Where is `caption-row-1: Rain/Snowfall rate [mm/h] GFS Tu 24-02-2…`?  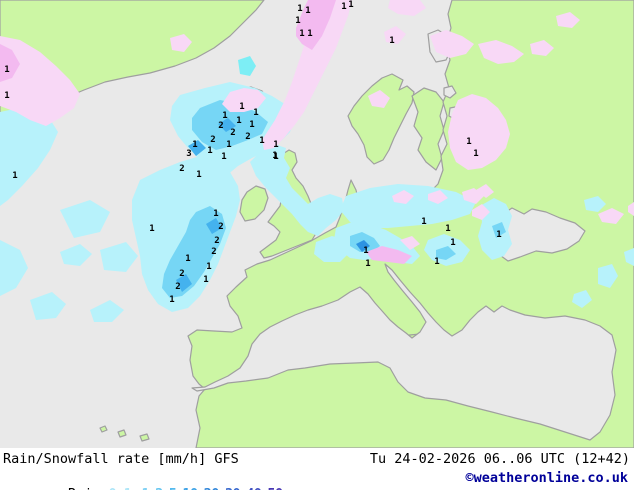
caption-row-1: Rain/Snowfall rate [mm/h] GFS Tu 24-02-2… is located at coordinates (317, 460).